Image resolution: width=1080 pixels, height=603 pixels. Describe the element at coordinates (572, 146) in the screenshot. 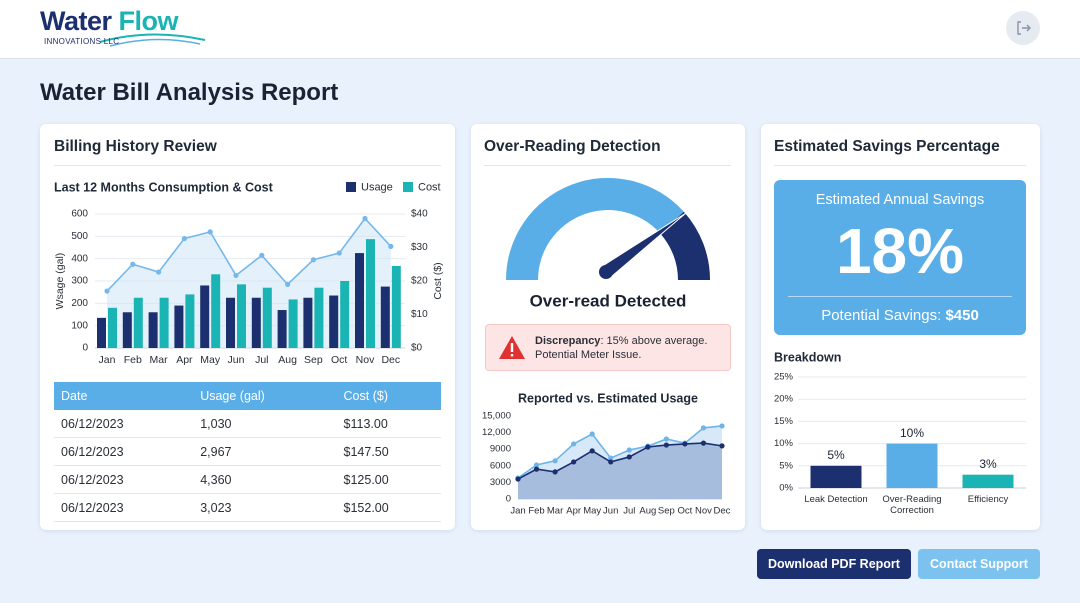

I see `panel-title: Over-Reading Detection` at that location.